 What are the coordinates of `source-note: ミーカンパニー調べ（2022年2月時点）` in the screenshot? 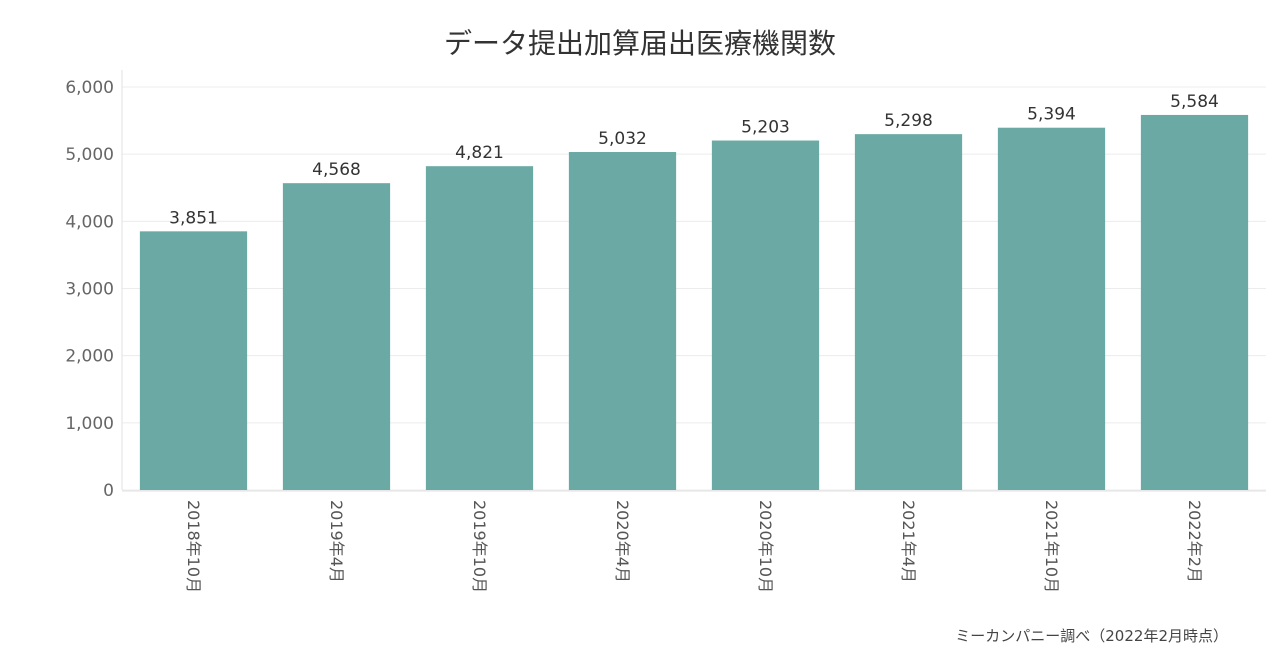 It's located at (1091, 636).